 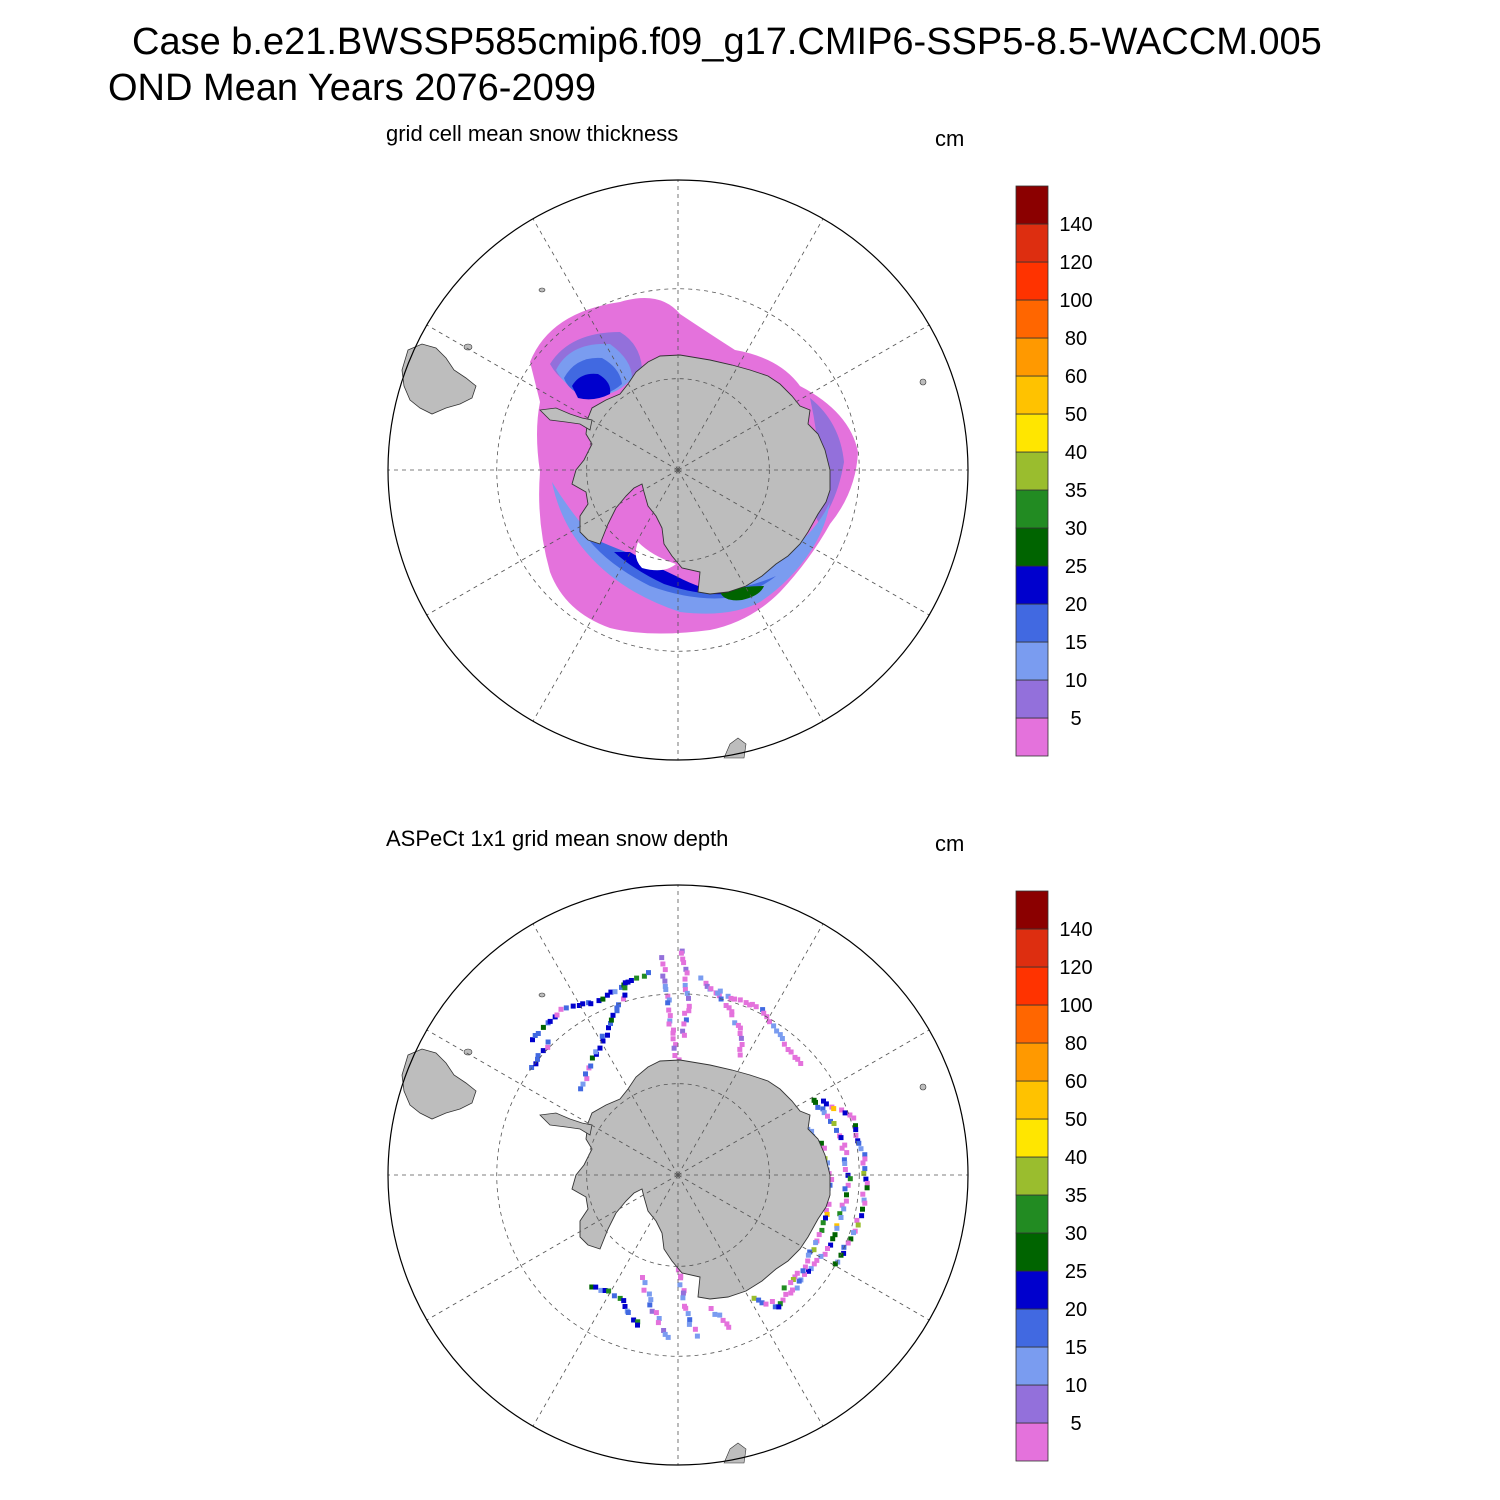 What do you see at coordinates (557, 838) in the screenshot?
I see `panel-2-title: ASPeCt 1x1 grid mean snow depth` at bounding box center [557, 838].